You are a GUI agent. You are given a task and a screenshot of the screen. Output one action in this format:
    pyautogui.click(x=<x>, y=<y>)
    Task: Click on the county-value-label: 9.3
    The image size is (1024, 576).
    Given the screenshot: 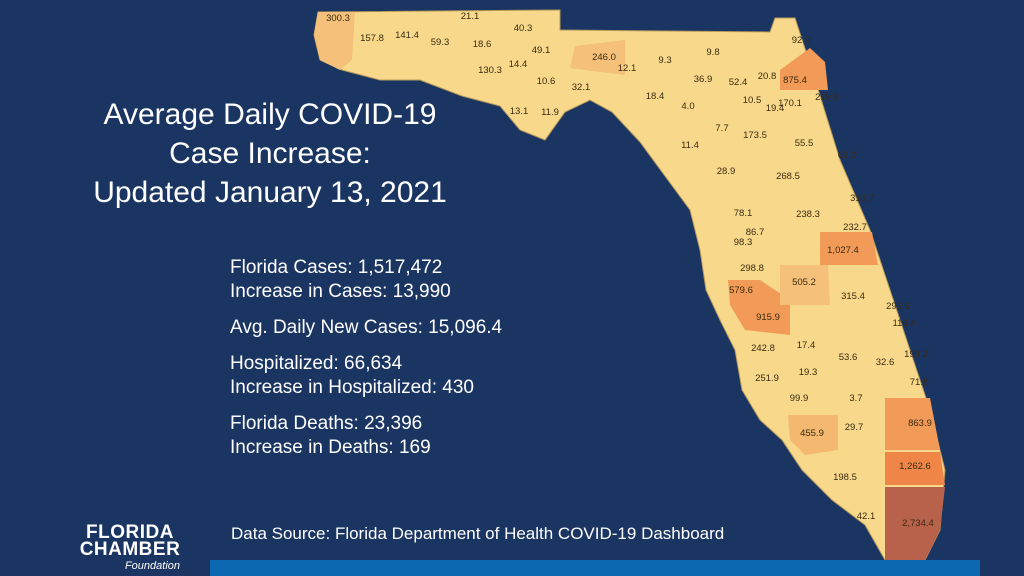 What is the action you would take?
    pyautogui.click(x=664, y=60)
    